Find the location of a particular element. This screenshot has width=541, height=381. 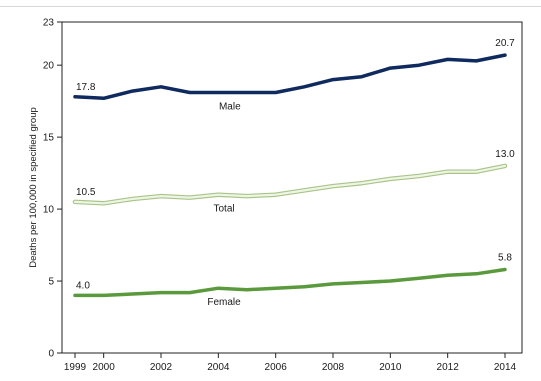

data-label-total-start: 10.5 is located at coordinates (86, 192).